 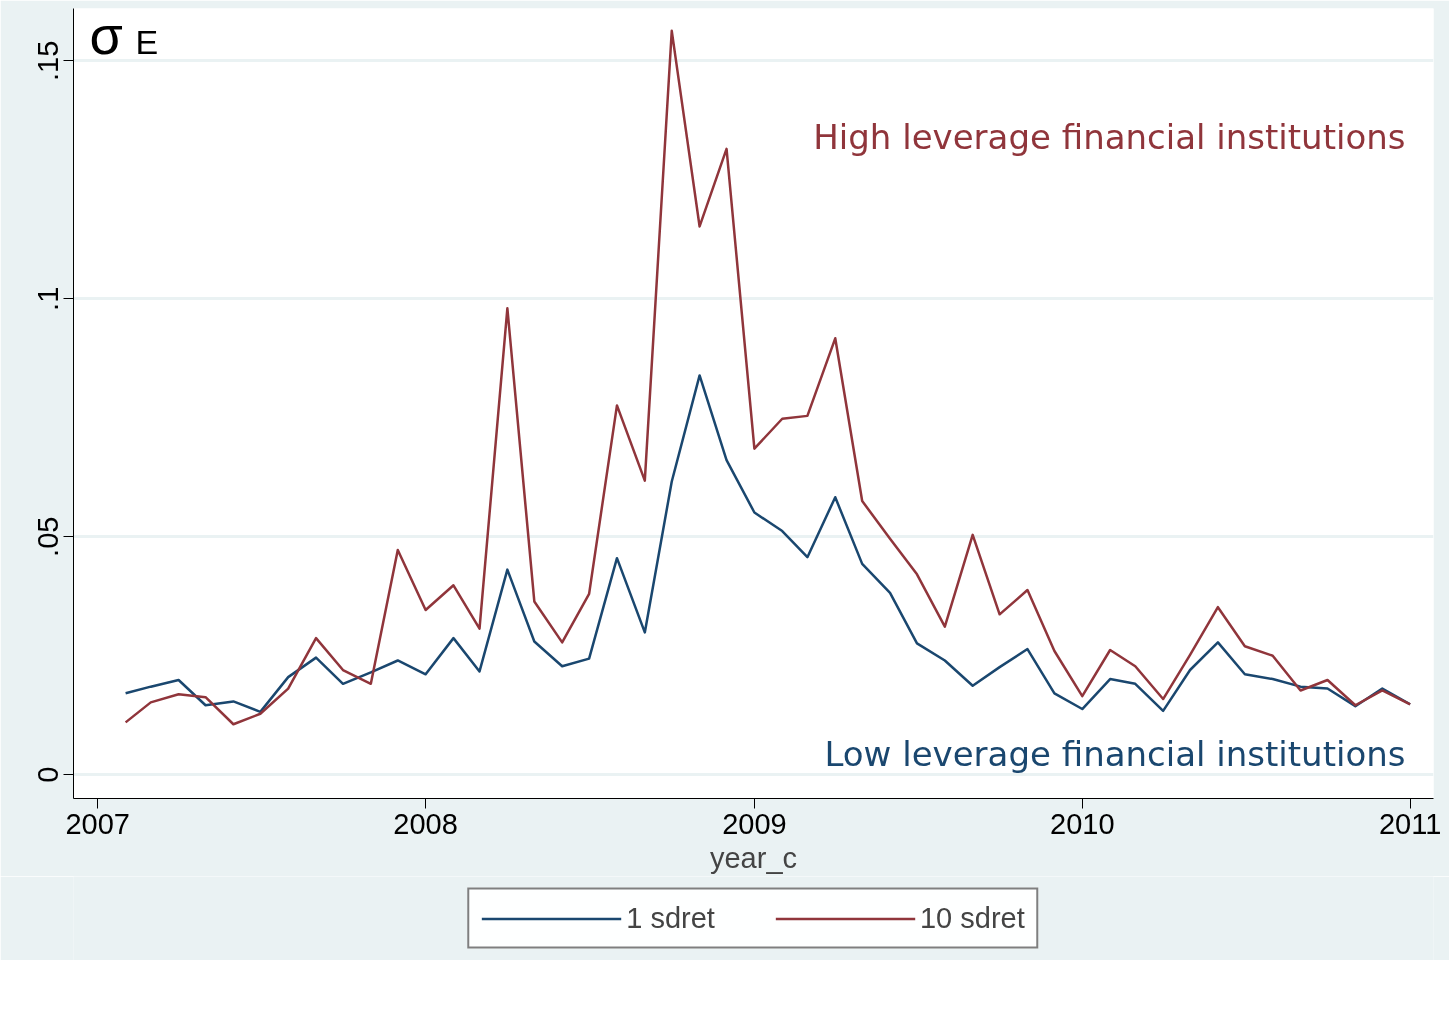 What do you see at coordinates (754, 823) in the screenshot?
I see `x-tick-label: 2009` at bounding box center [754, 823].